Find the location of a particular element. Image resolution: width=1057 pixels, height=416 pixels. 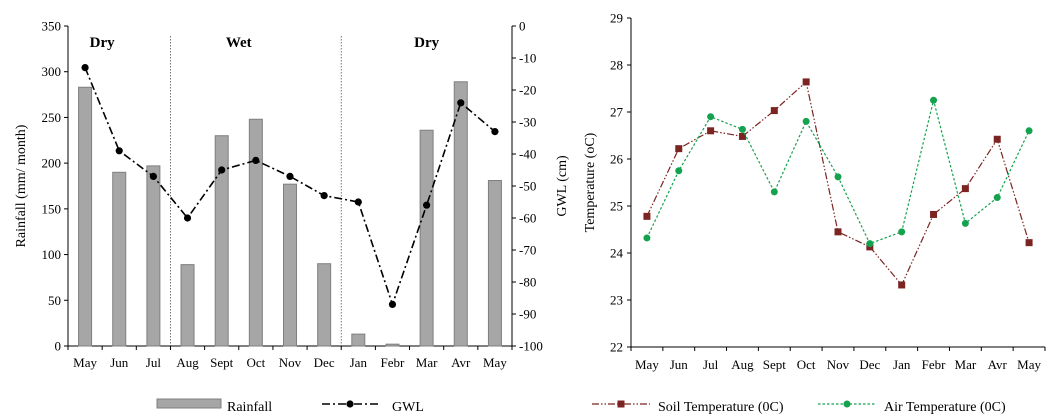

x-tick-label: Dec is located at coordinates (869, 364).